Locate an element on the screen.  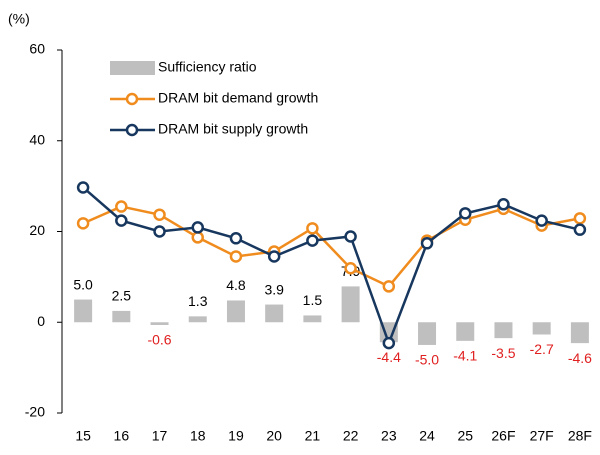
x-tick-label: 27F is located at coordinates (542, 436).